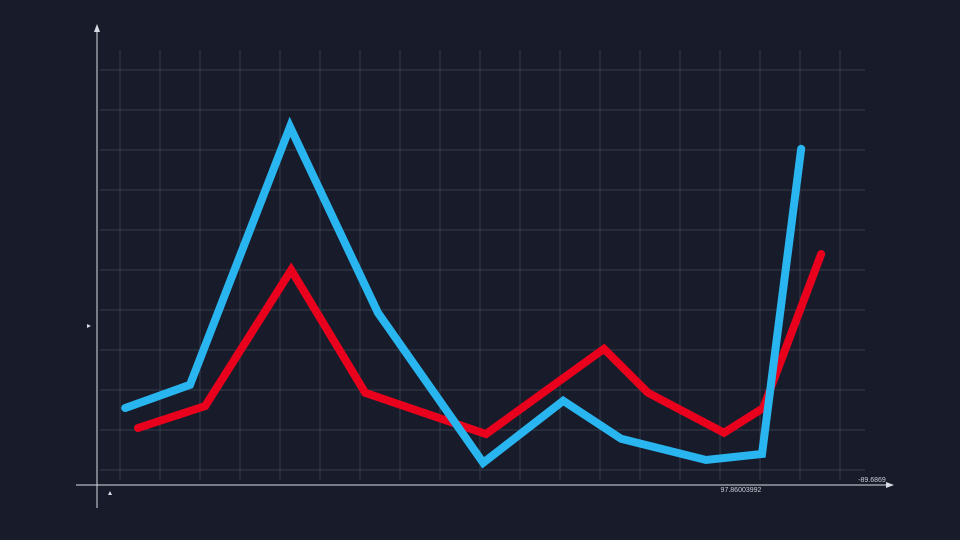 The height and width of the screenshot is (540, 960). What do you see at coordinates (97, 28) in the screenshot?
I see `y-axis-arrow` at bounding box center [97, 28].